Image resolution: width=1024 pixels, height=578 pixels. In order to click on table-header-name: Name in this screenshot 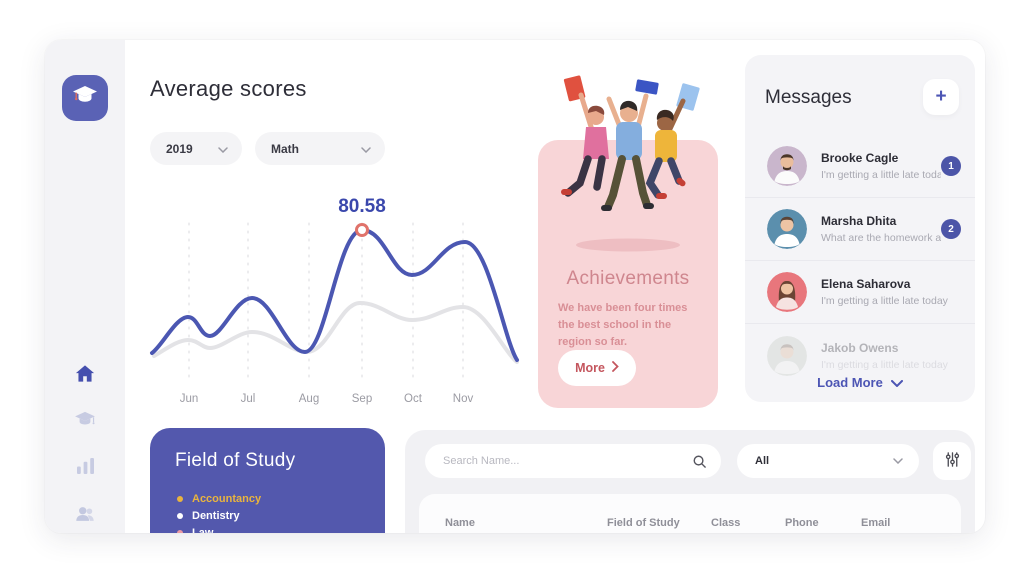, I will do `click(460, 523)`.